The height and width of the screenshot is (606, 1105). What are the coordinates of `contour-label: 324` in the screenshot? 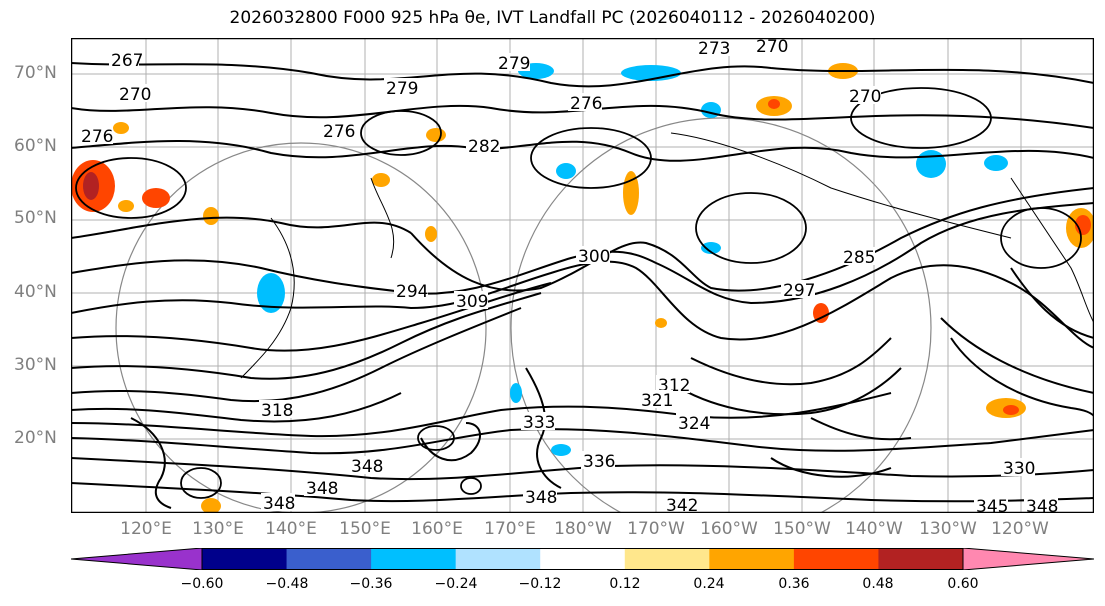 It's located at (694, 424).